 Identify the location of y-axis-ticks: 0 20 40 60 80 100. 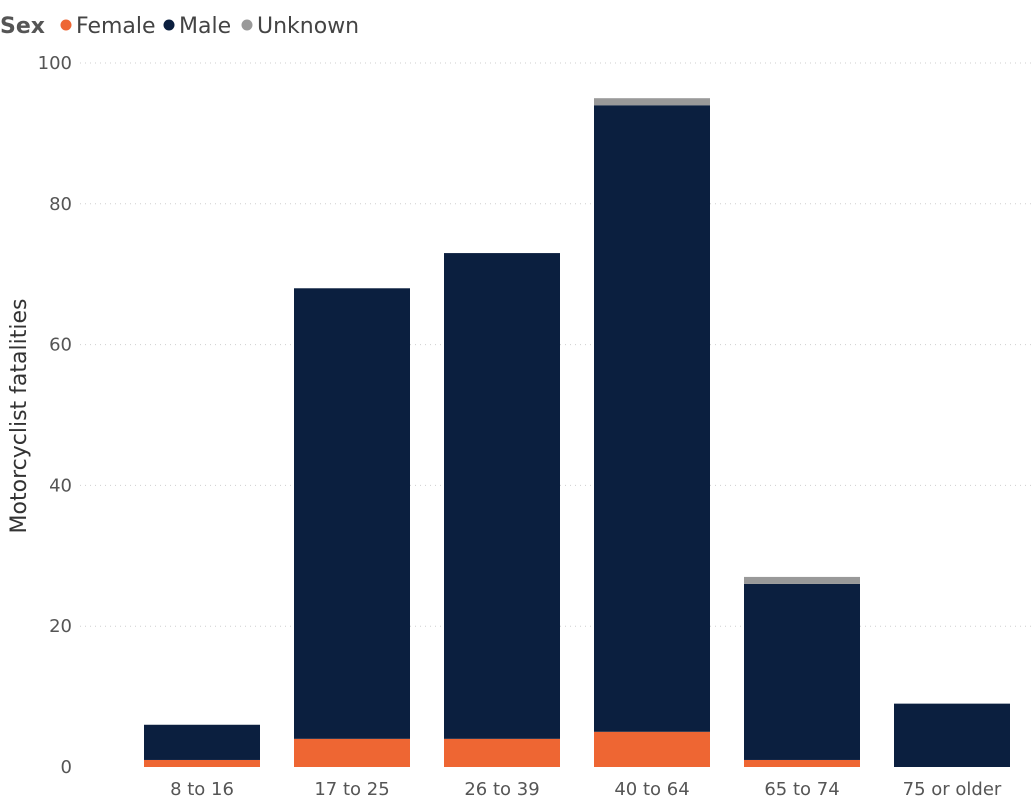
(55, 415).